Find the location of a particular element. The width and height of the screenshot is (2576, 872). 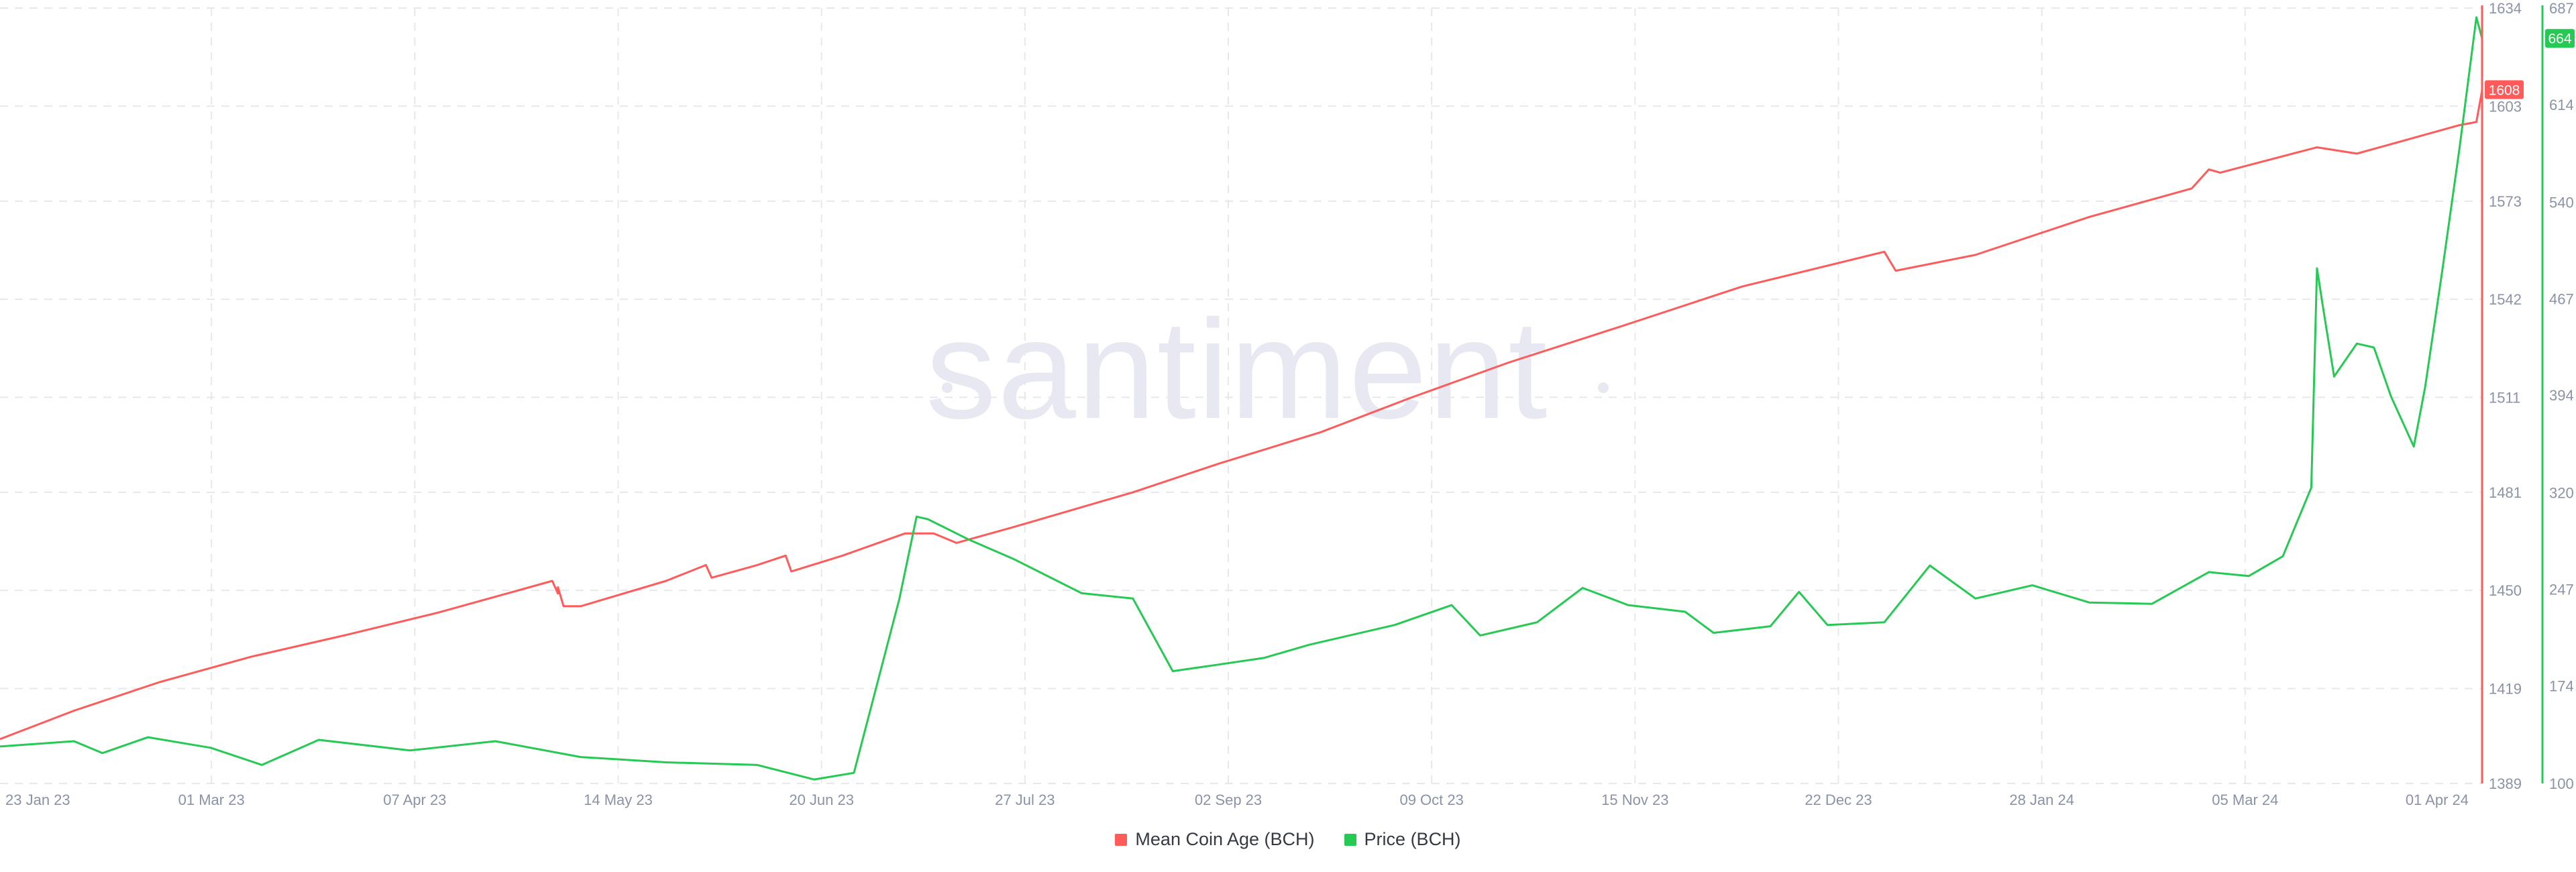

legend: Mean Coin Age (BCH) Price (BCH) is located at coordinates (1288, 839).